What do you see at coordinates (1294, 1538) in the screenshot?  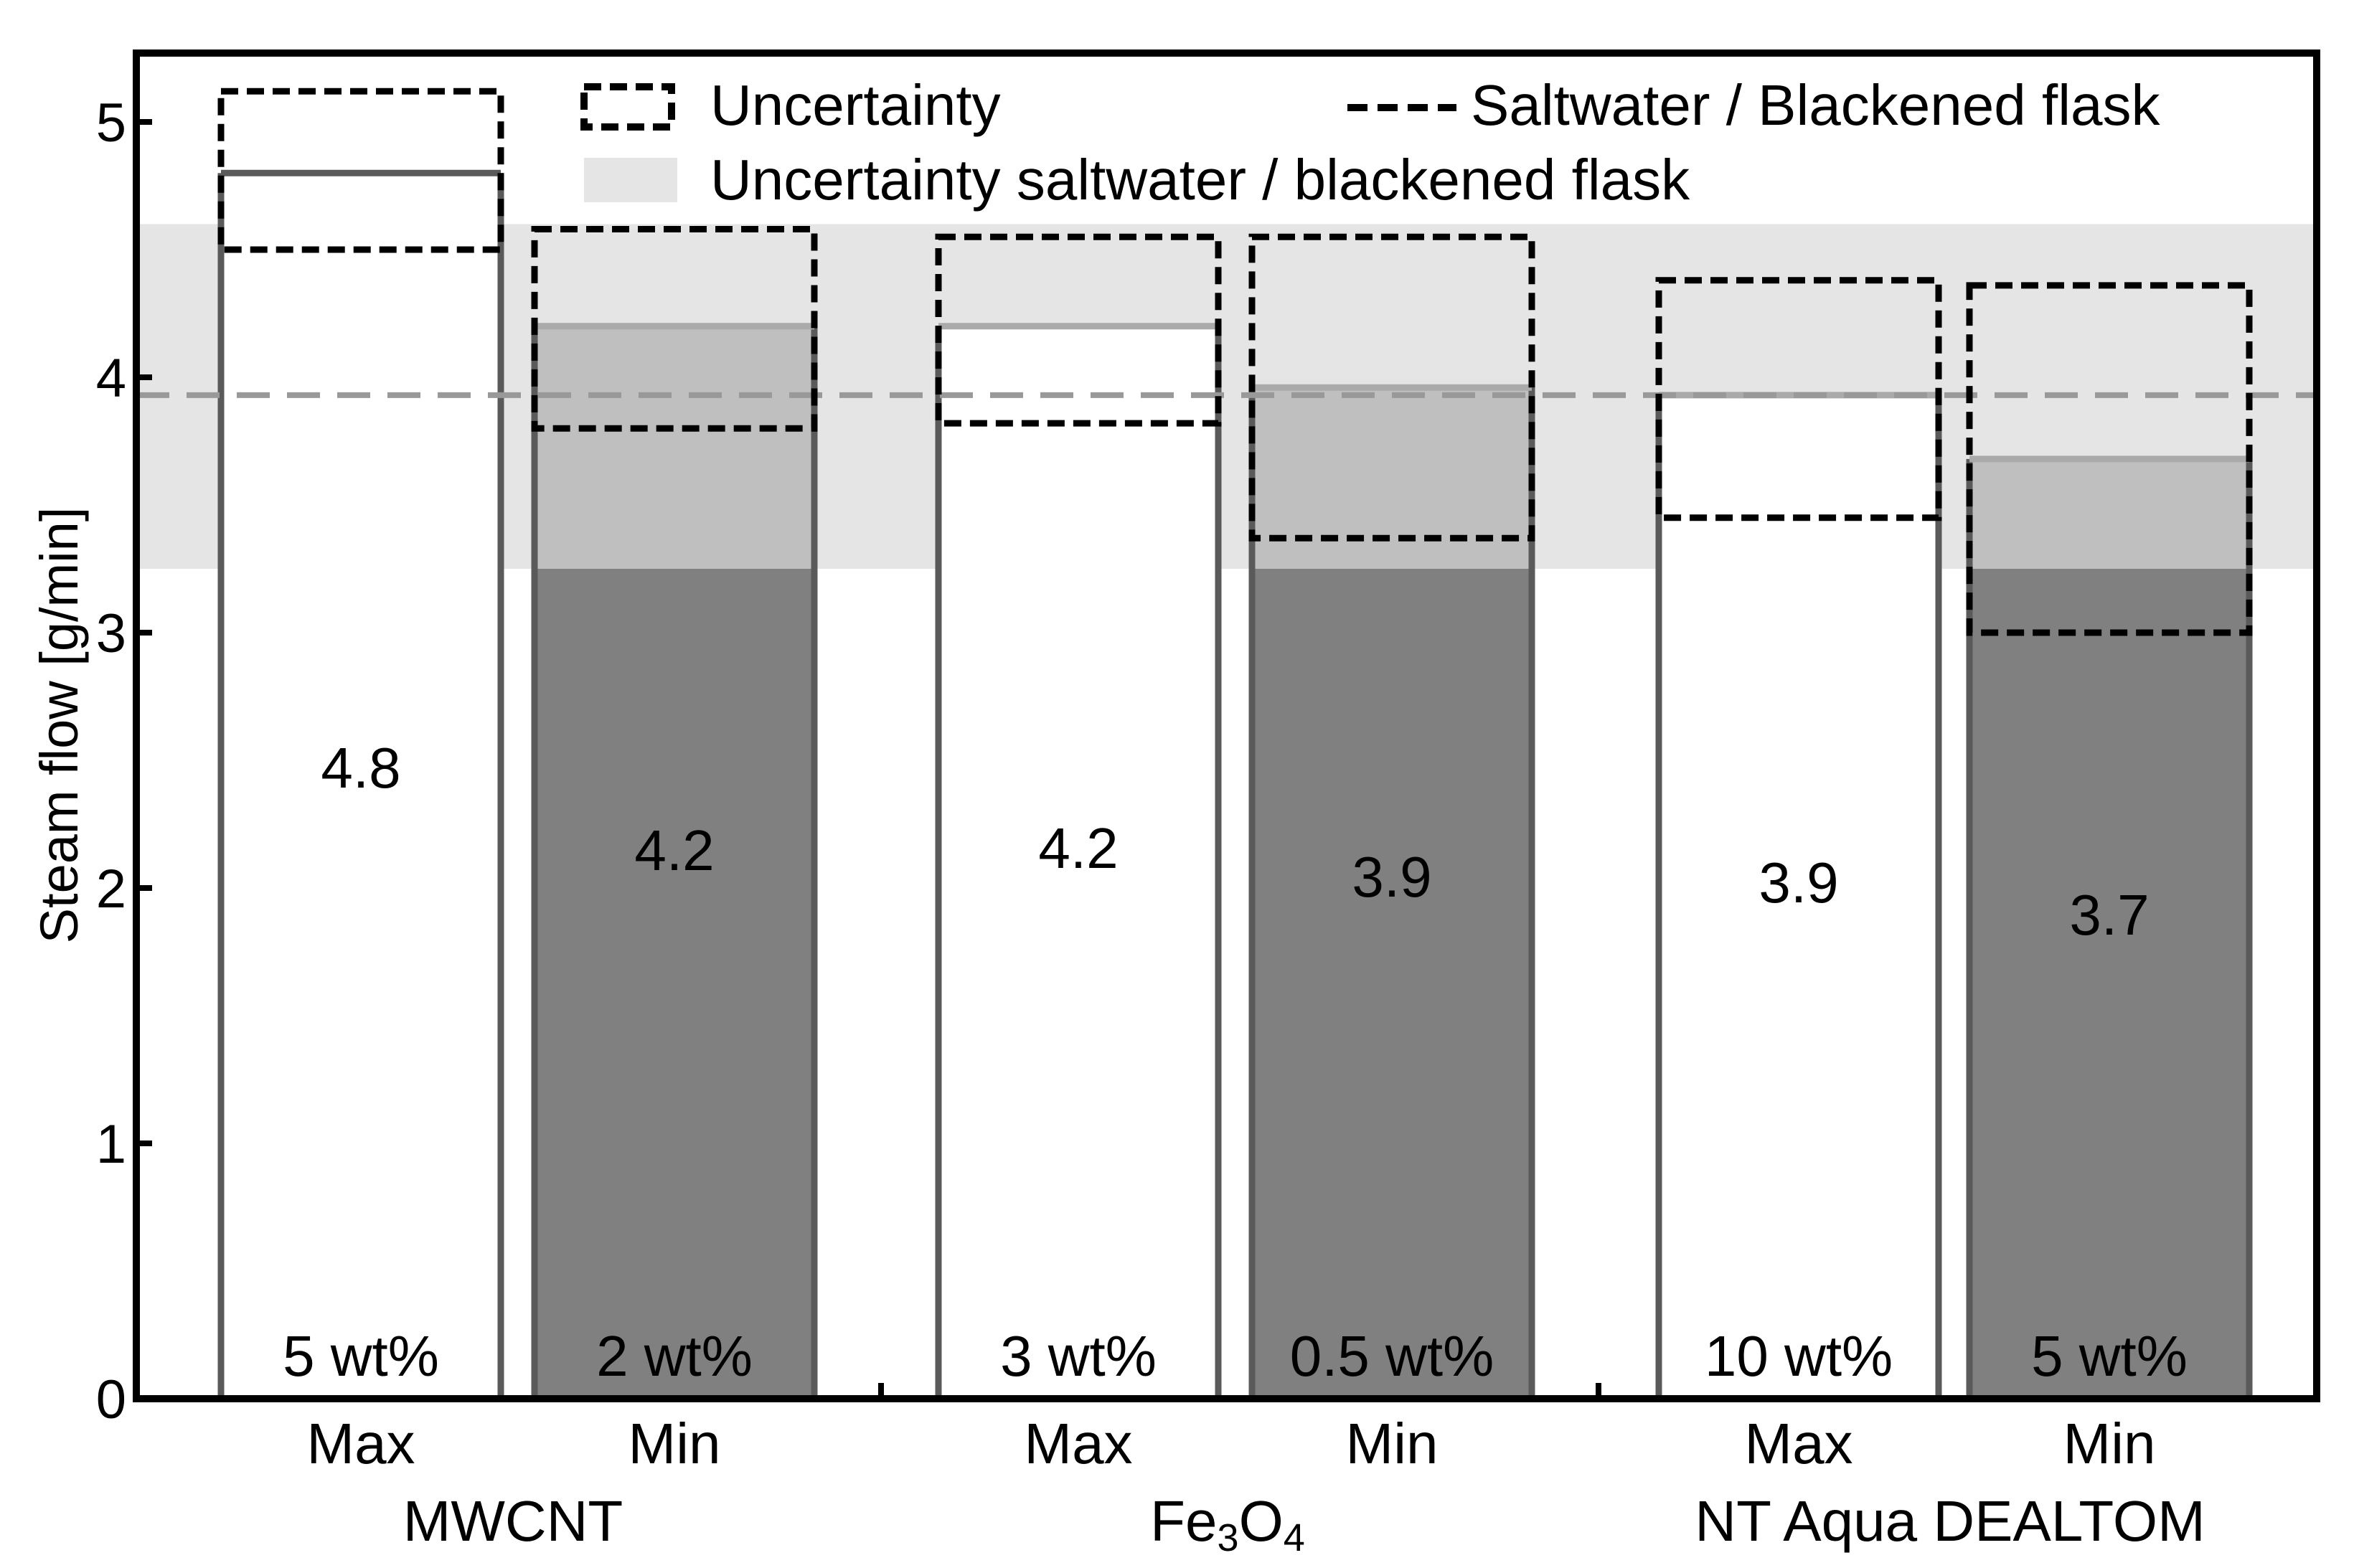 I see `fe3o4-sub-4: 4` at bounding box center [1294, 1538].